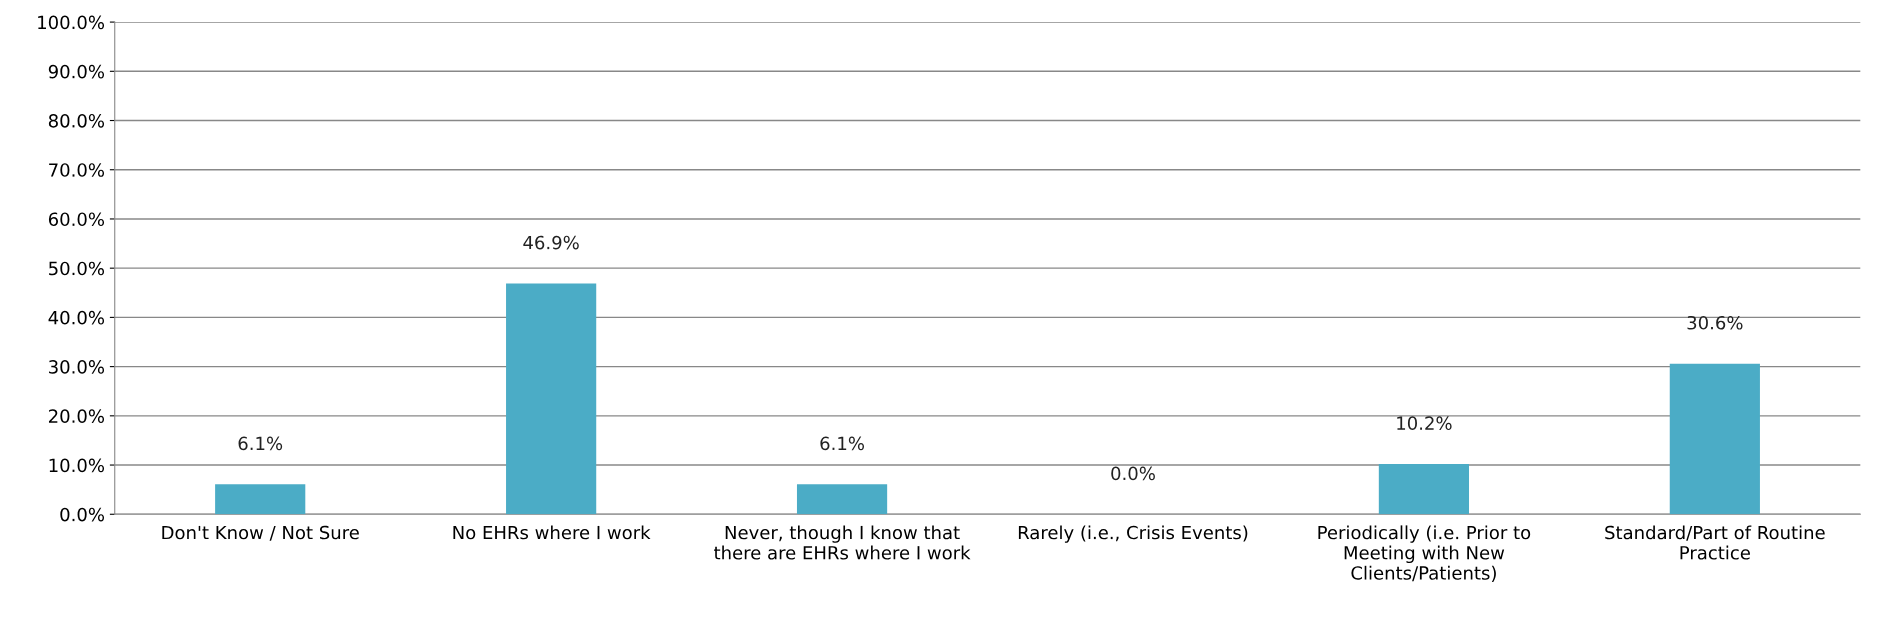 This screenshot has height=631, width=1881. Describe the element at coordinates (77, 268) in the screenshot. I see `y-tick-label: 50.0%` at that location.